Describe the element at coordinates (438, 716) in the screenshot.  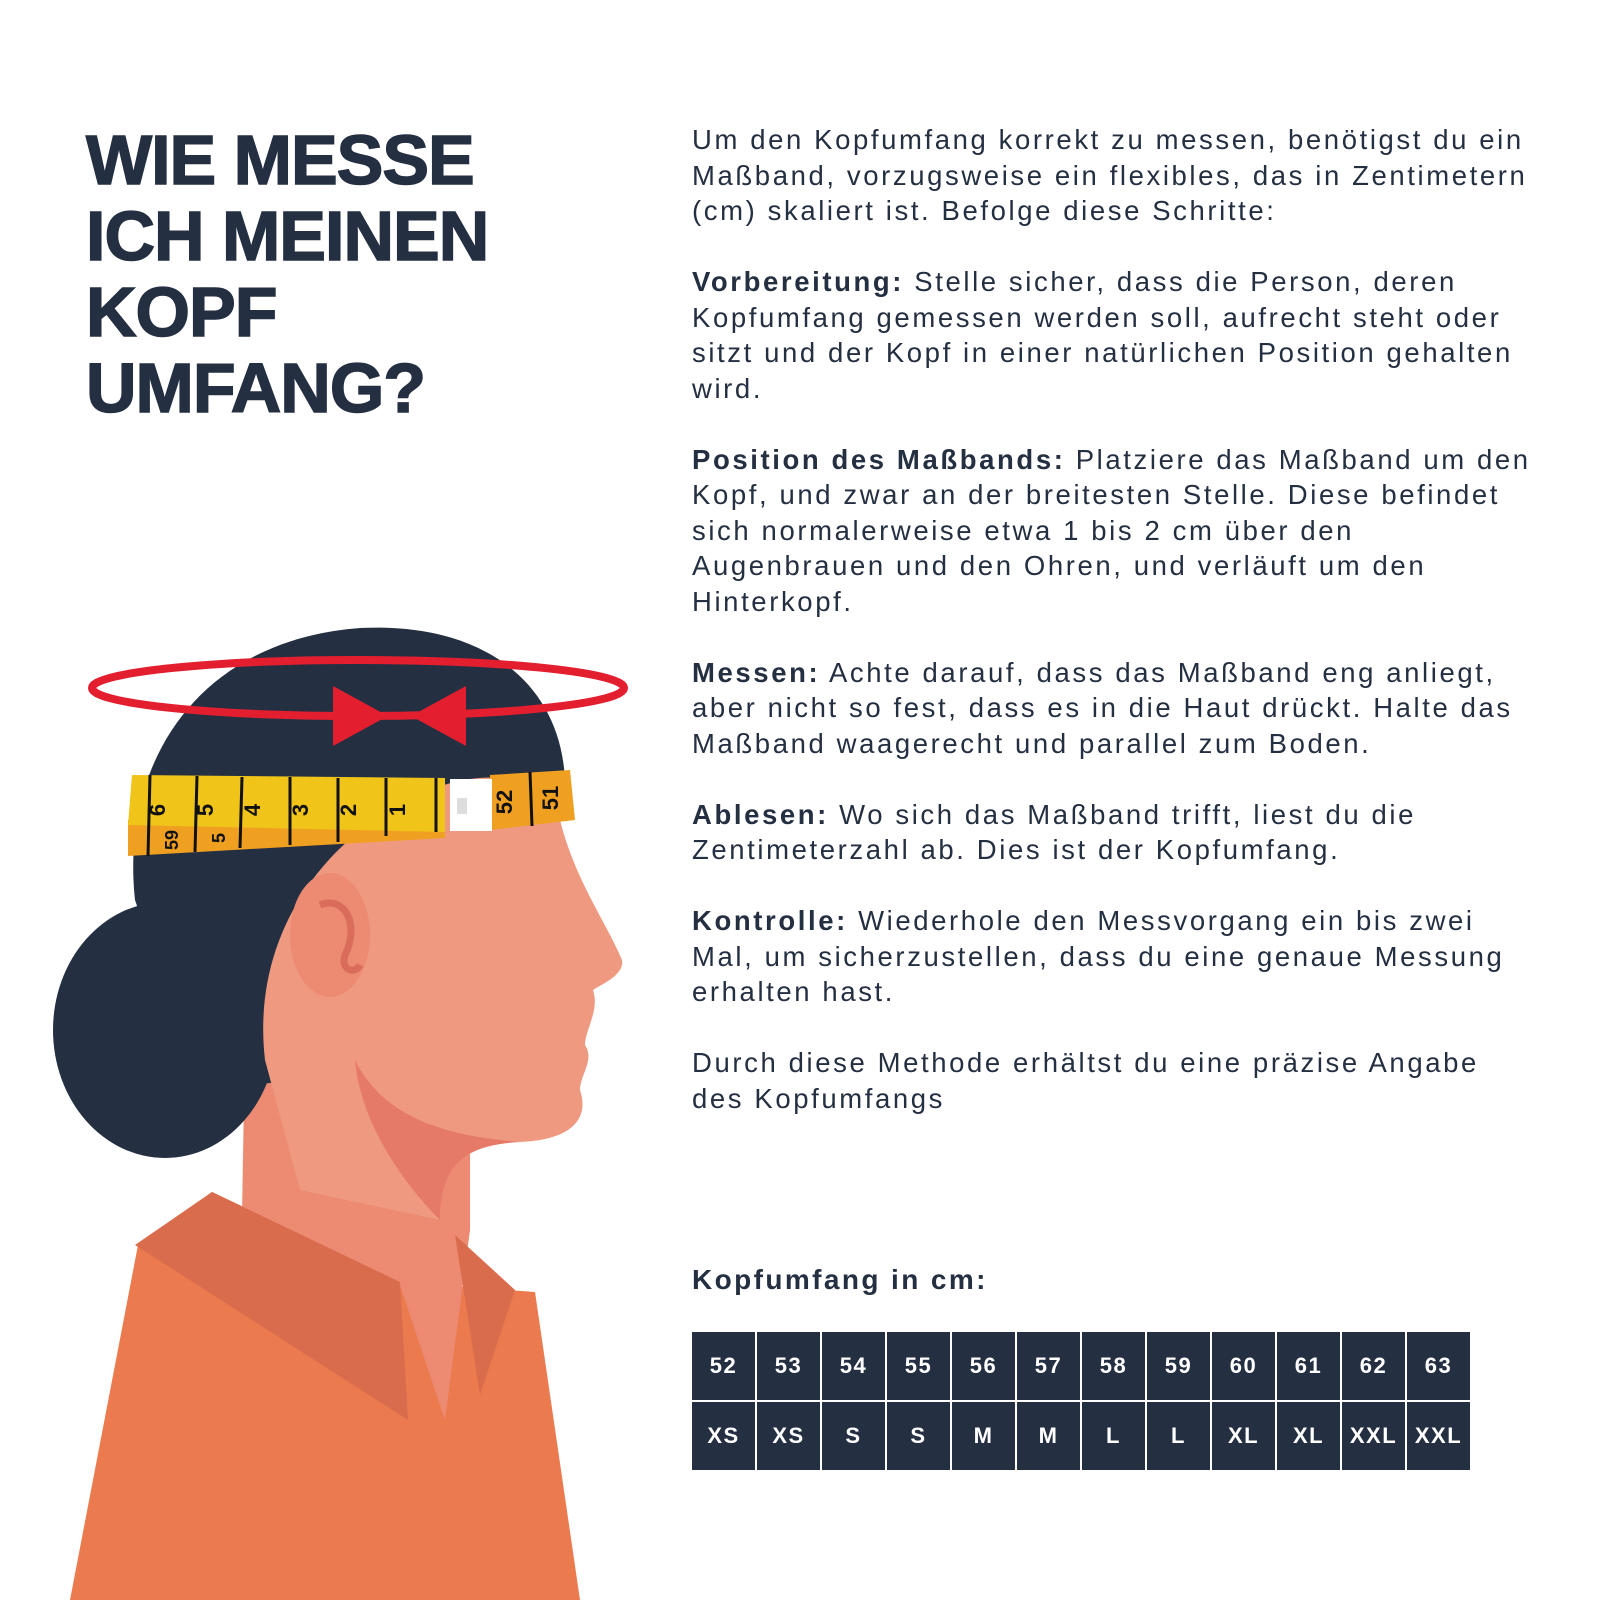
I see `arrow-left-icon` at that location.